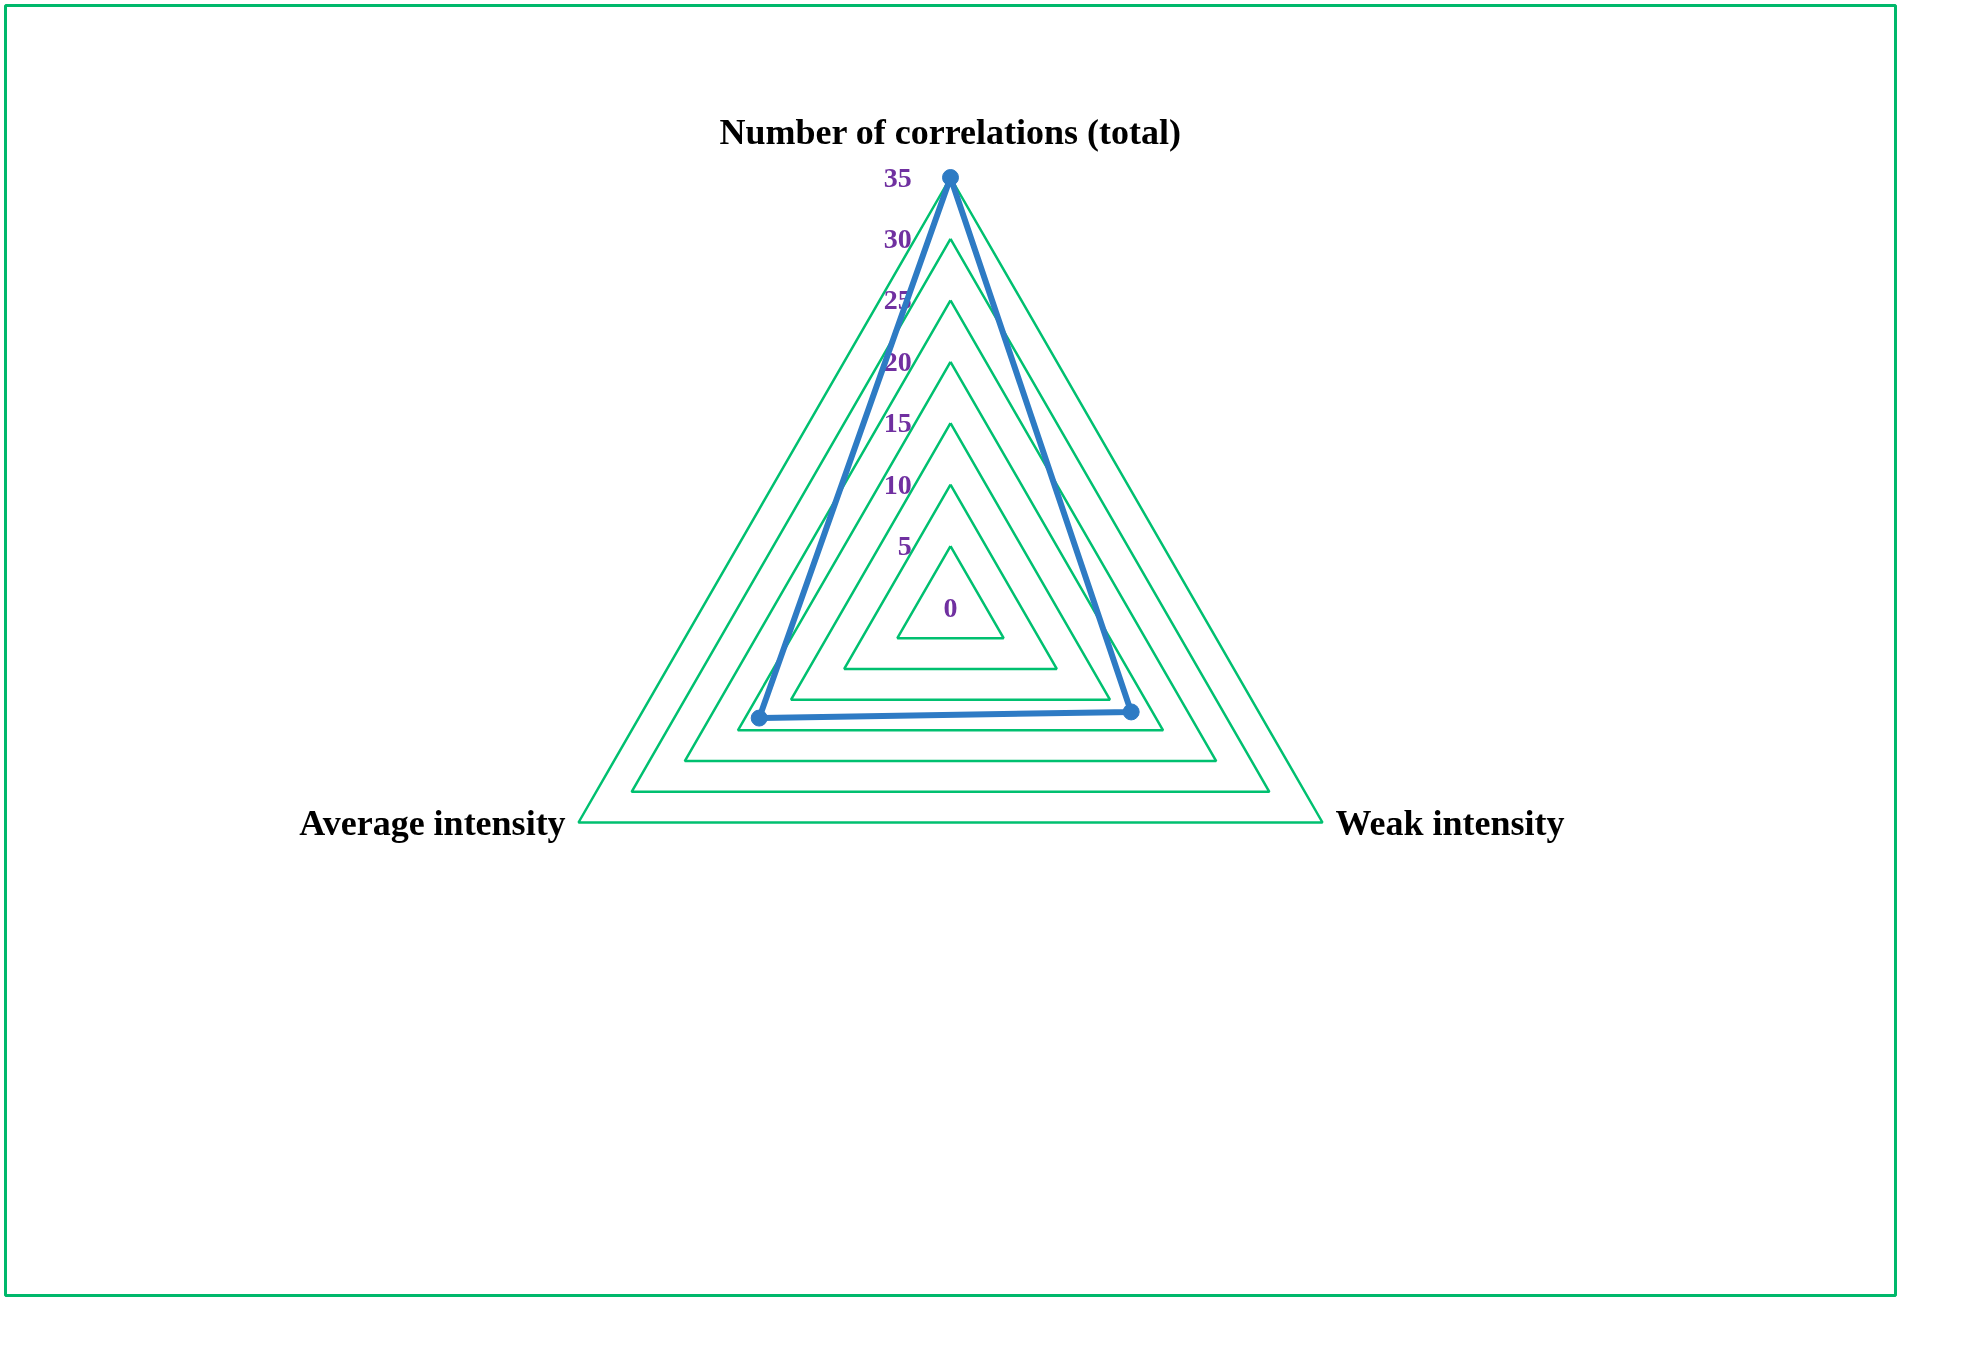 This screenshot has height=1349, width=1973. I want to click on spoke-label: Weak intensity, so click(1450, 822).